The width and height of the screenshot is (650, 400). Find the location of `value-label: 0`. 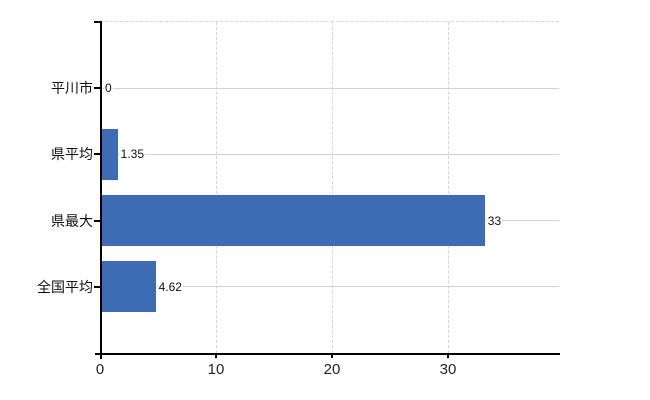

value-label: 0 is located at coordinates (108, 88).